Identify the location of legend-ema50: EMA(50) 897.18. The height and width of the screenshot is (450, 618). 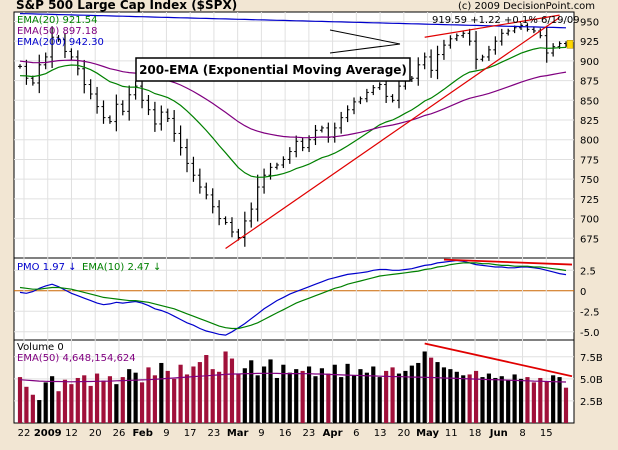
(57, 31).